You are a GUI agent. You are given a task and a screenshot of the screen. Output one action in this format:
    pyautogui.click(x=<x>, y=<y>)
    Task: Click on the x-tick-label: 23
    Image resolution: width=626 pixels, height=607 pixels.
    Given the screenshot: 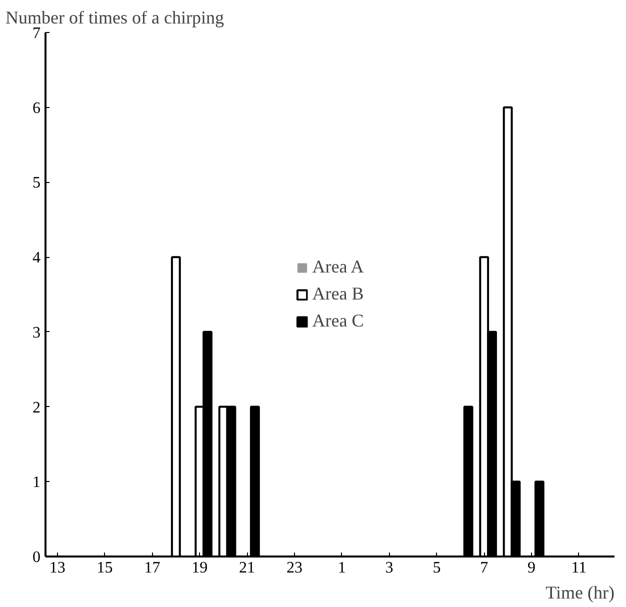 What is the action you would take?
    pyautogui.click(x=294, y=568)
    